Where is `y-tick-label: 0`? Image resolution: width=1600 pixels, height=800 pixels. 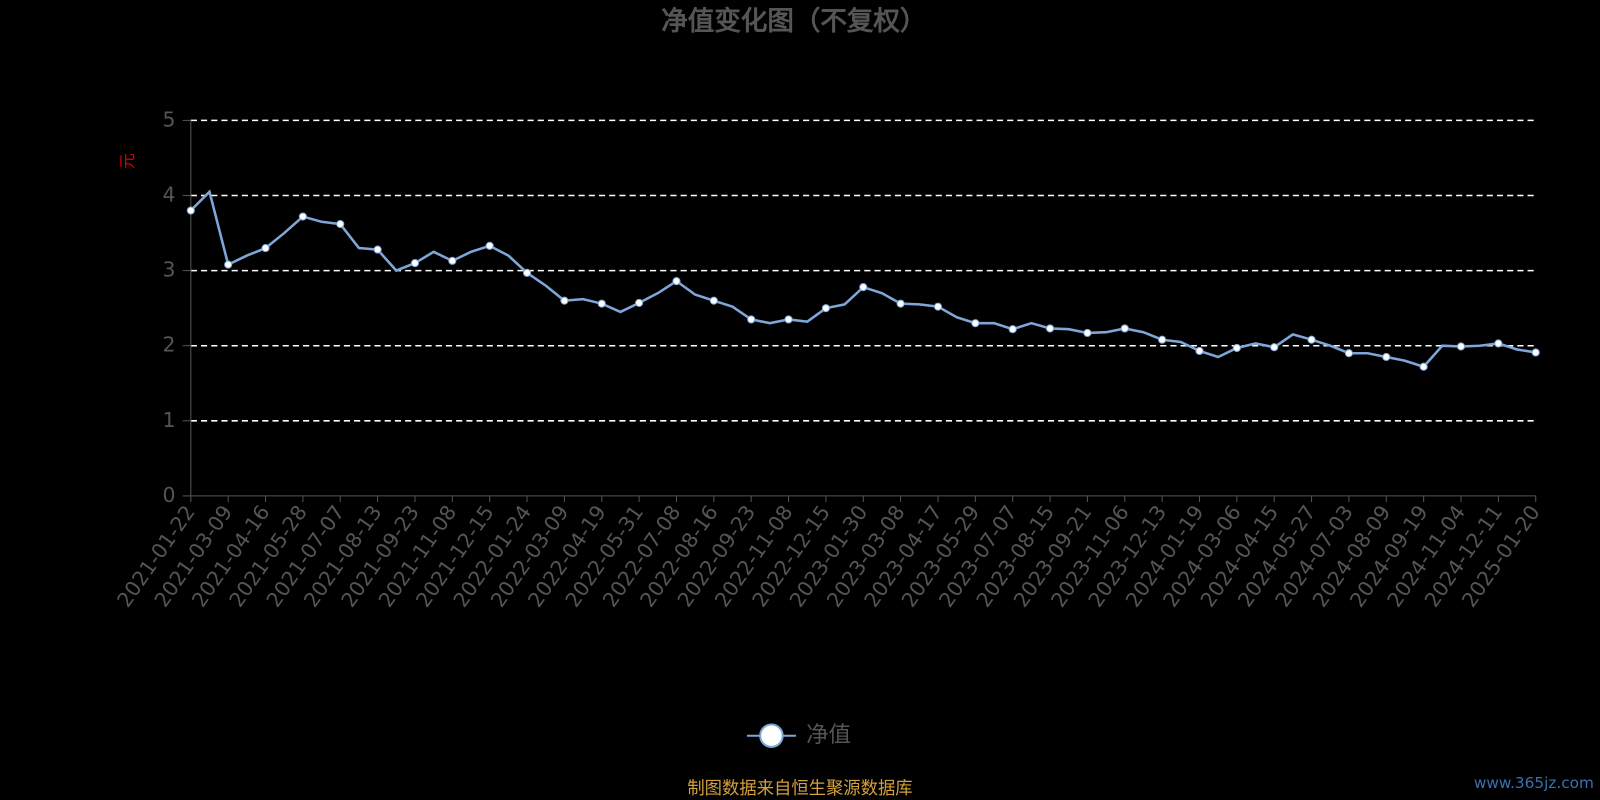 y-tick-label: 0 is located at coordinates (169, 495).